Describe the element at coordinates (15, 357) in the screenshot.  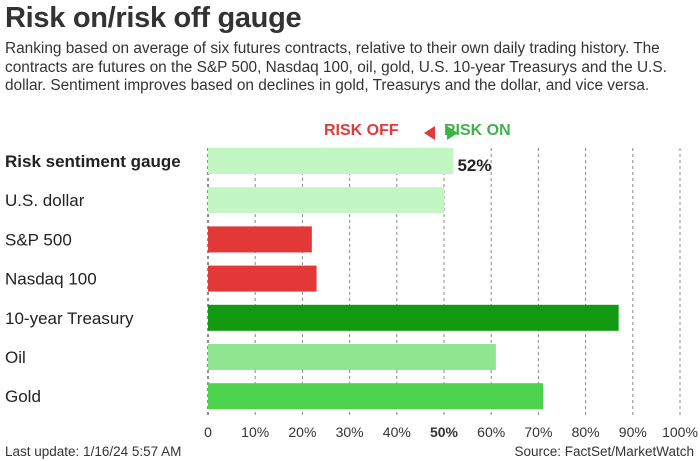
I see `category-label: Oil` at that location.